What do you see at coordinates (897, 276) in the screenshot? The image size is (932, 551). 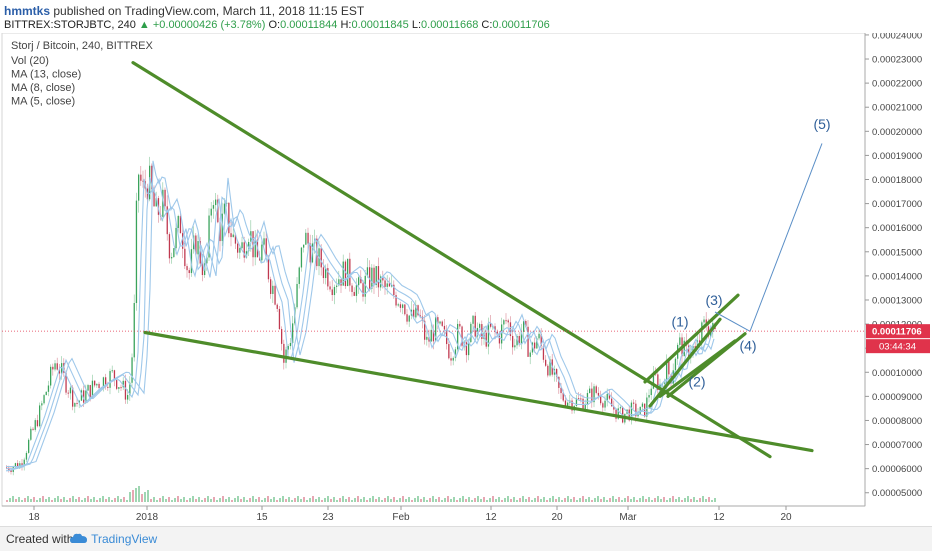 I see `y-tick-label: 0.00014000` at bounding box center [897, 276].